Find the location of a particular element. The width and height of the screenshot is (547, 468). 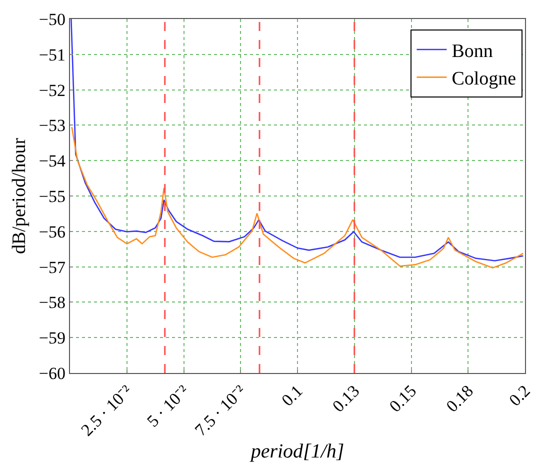

x-tick-label: 0.1 is located at coordinates (292, 395).